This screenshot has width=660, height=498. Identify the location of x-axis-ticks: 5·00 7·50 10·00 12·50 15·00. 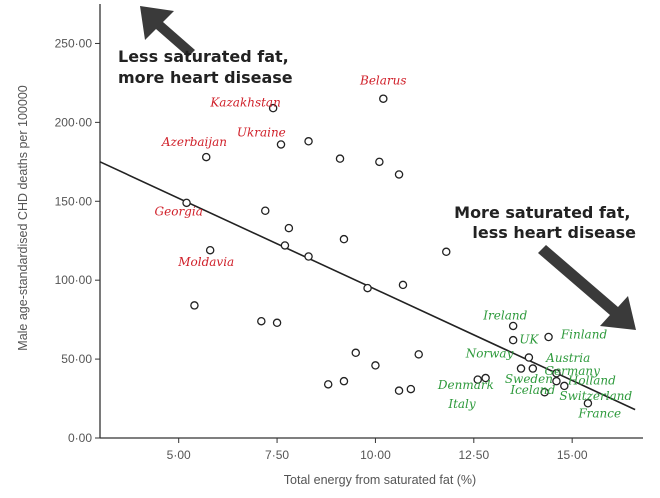
(377, 450).